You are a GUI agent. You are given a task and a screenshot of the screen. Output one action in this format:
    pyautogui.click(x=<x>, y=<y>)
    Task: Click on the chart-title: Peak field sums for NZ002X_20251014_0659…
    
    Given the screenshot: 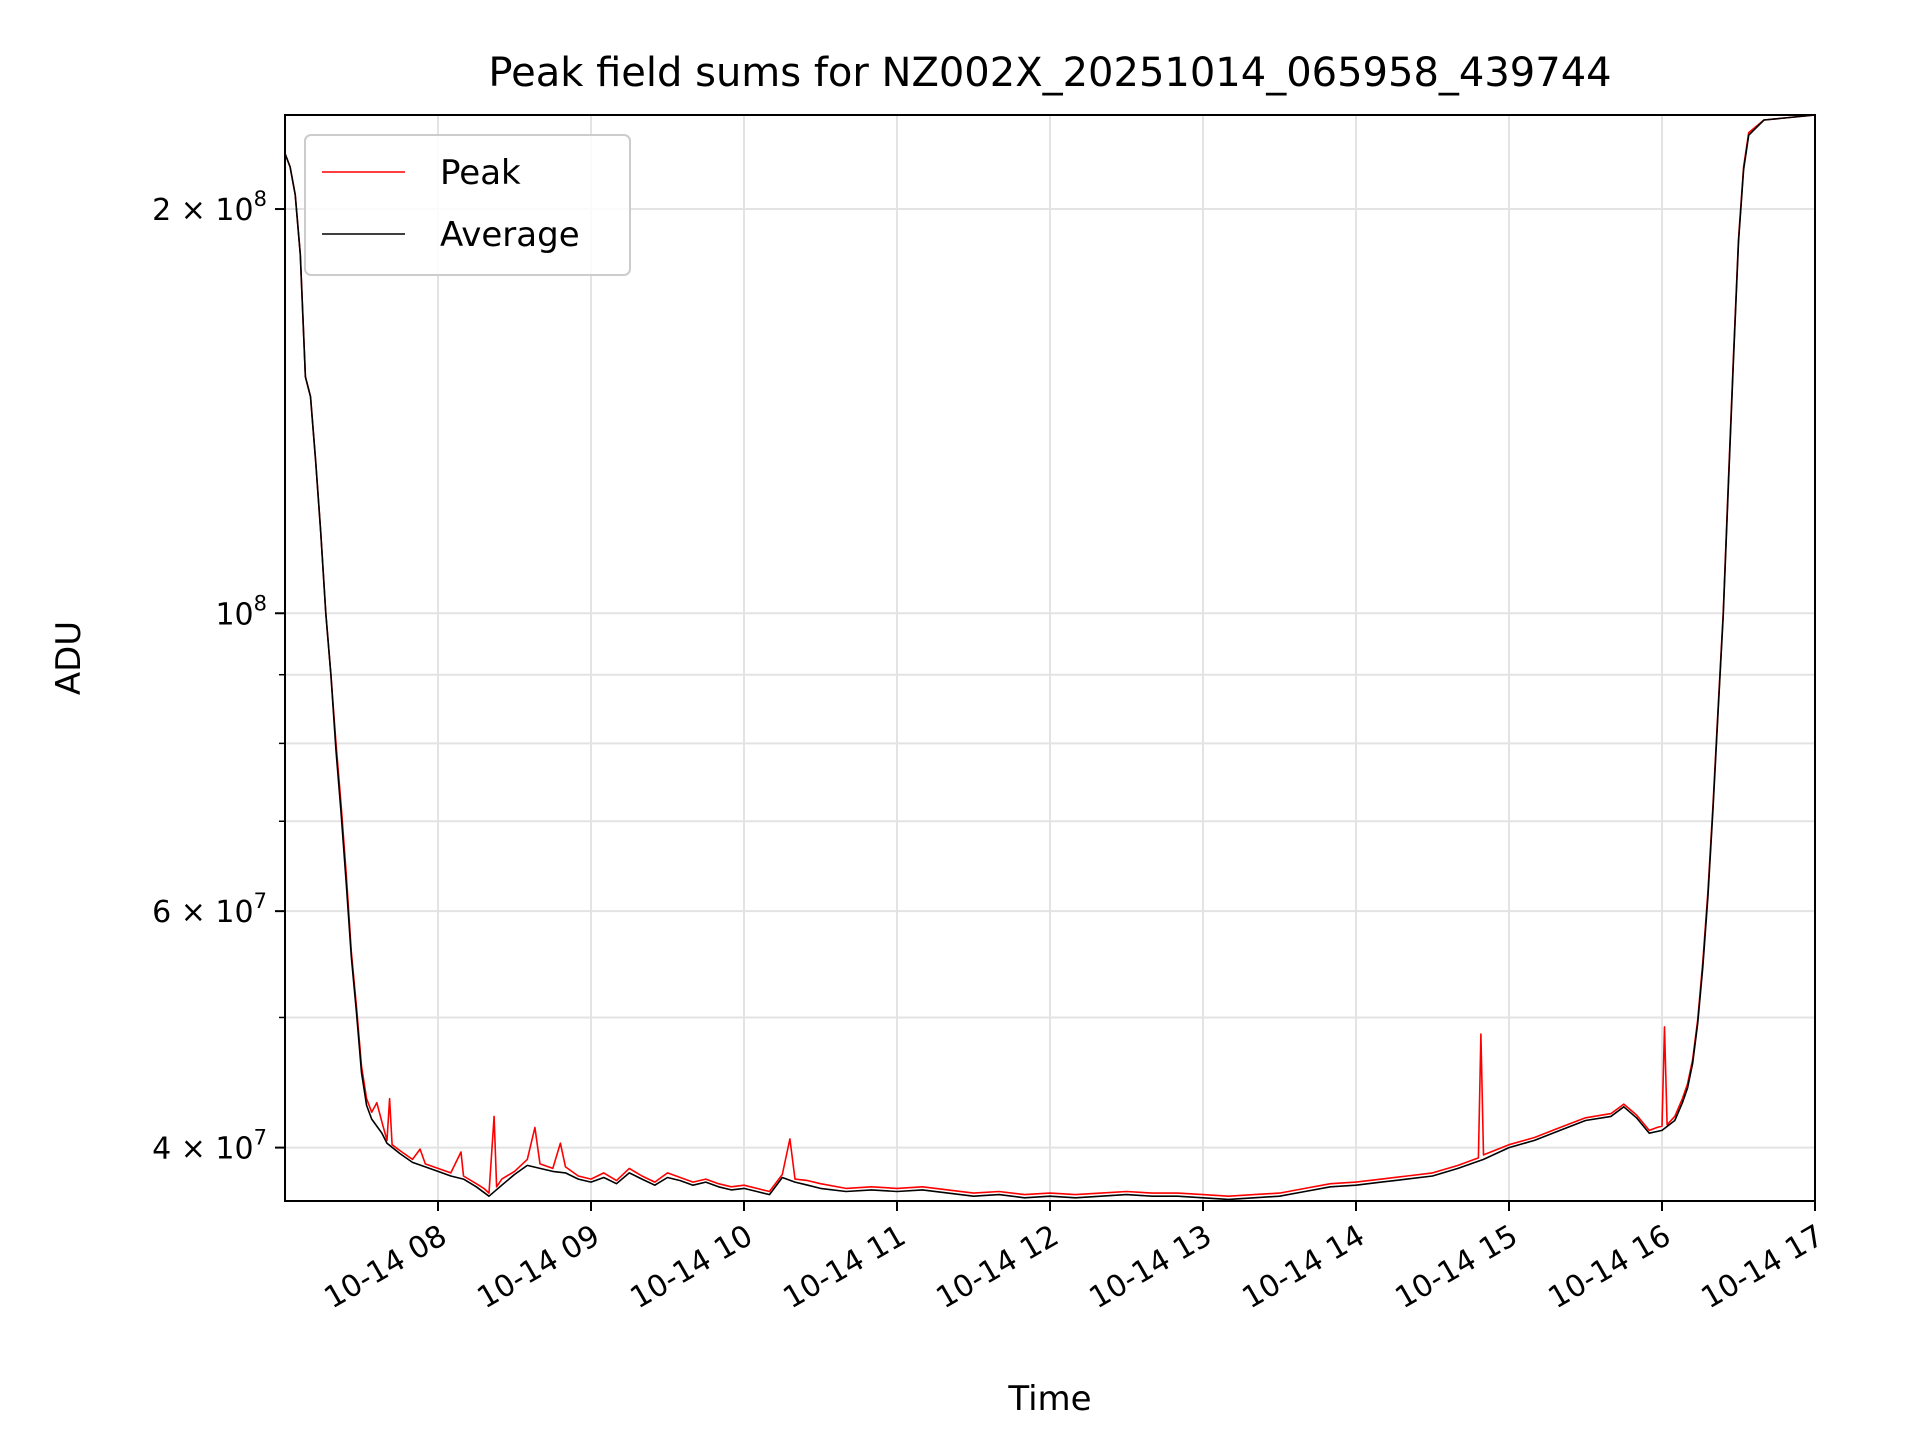 What is the action you would take?
    pyautogui.click(x=1049, y=73)
    